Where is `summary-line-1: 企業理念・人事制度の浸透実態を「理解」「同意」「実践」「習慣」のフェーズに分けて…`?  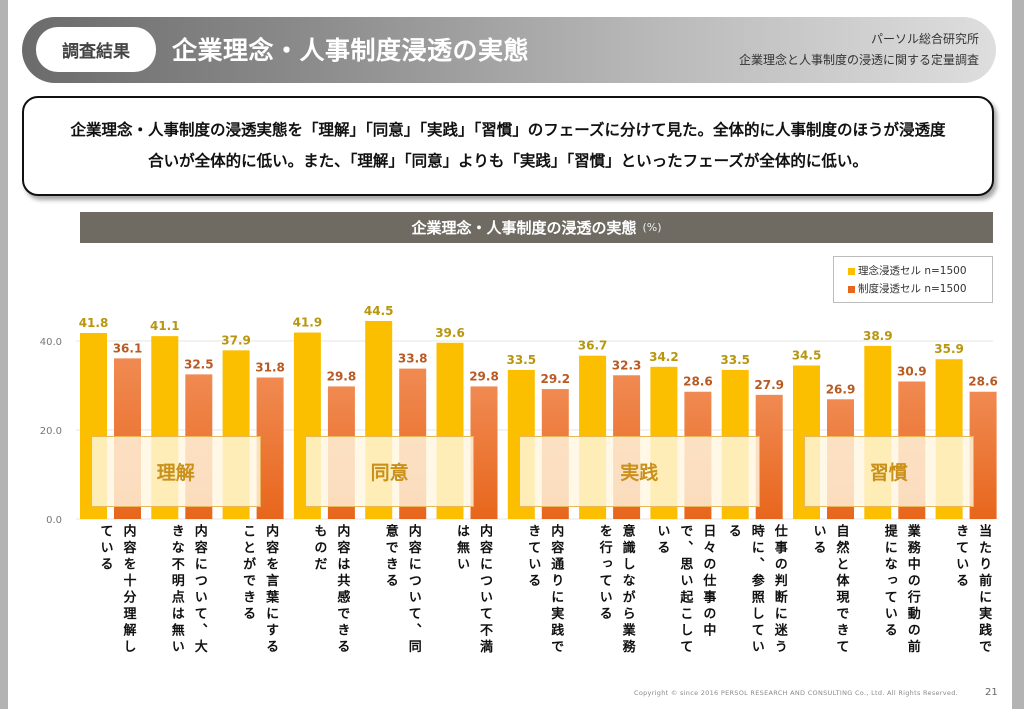
summary-line-1: 企業理念・人事制度の浸透実態を「理解」「同意」「実践」「習慣」のフェーズに分けて… is located at coordinates (508, 130).